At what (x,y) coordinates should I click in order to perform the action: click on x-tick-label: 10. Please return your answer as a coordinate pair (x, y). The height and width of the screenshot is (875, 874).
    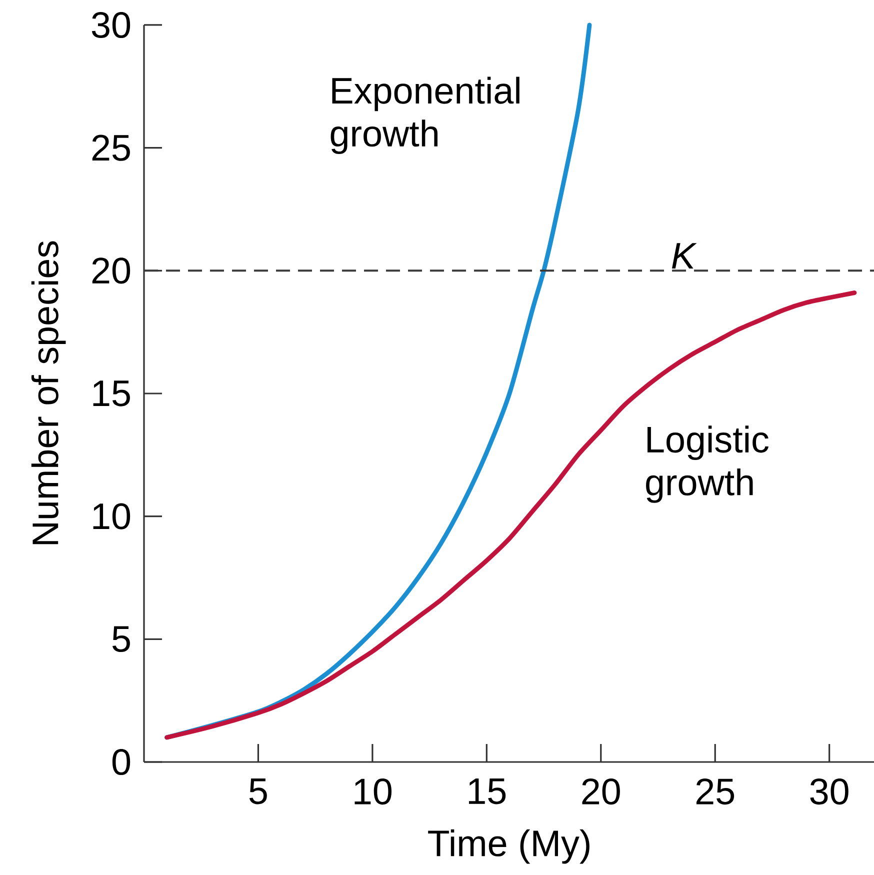
    Looking at the image, I should click on (373, 791).